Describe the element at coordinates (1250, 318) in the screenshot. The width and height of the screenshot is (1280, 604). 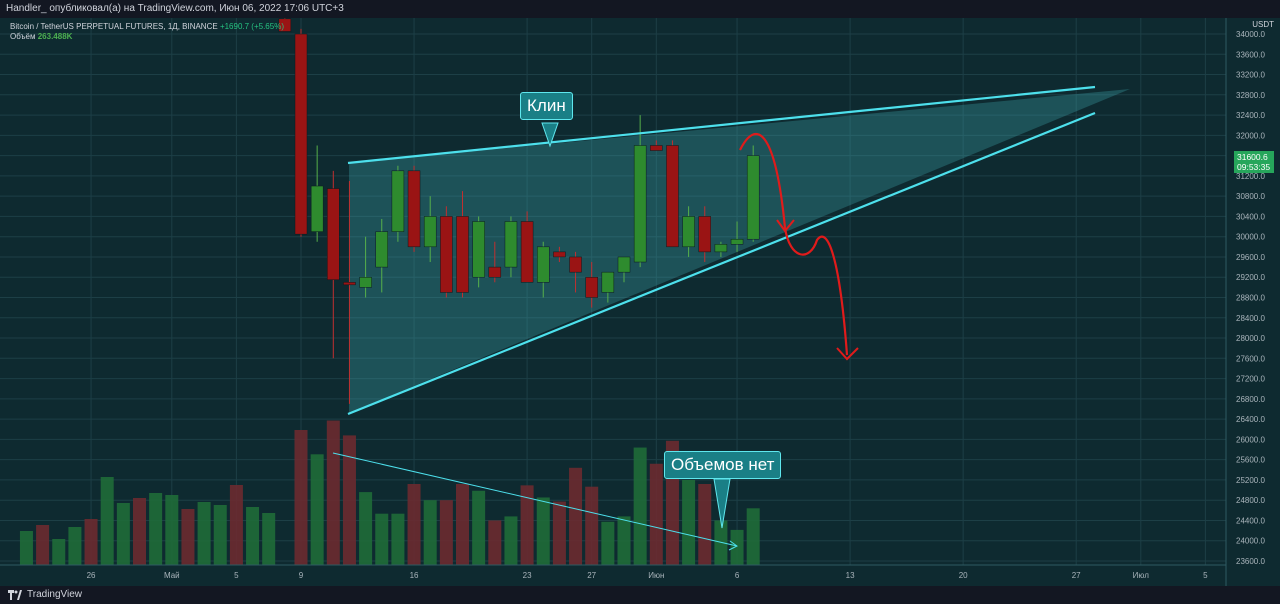
I see `price-tick-label: 28400.0` at that location.